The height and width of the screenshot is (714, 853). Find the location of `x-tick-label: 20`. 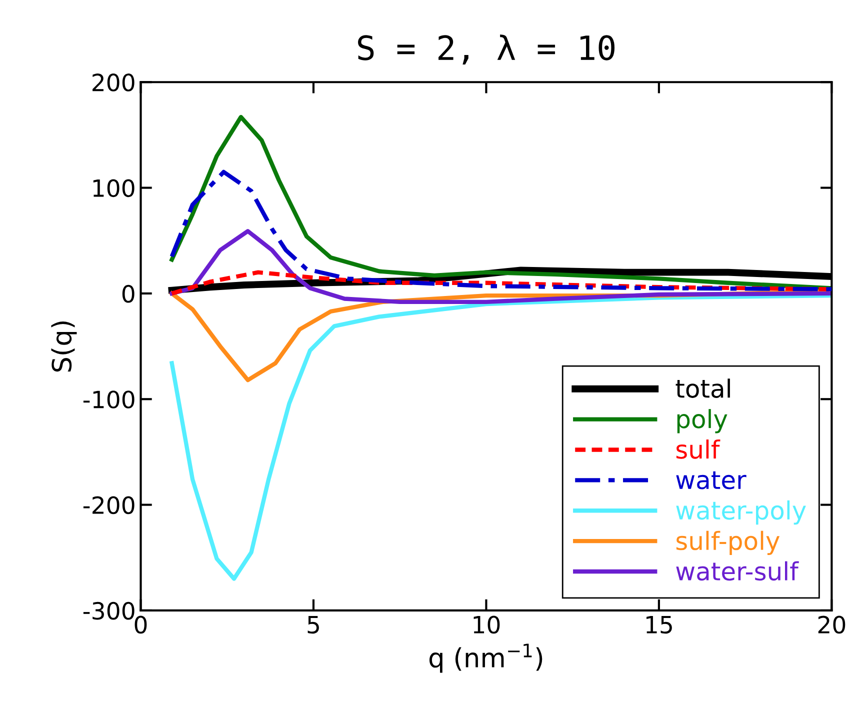

x-tick-label: 20 is located at coordinates (832, 625).